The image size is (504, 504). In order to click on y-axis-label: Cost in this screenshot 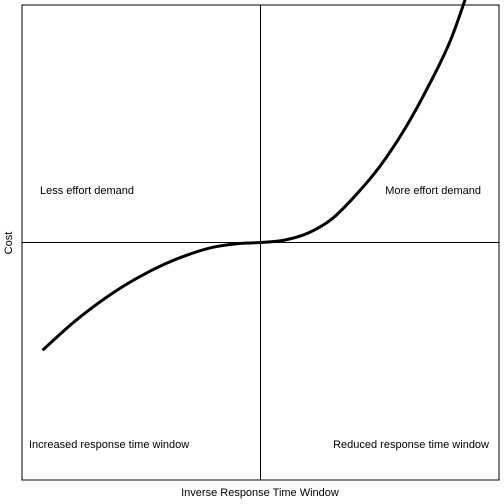, I will do `click(9, 243)`.